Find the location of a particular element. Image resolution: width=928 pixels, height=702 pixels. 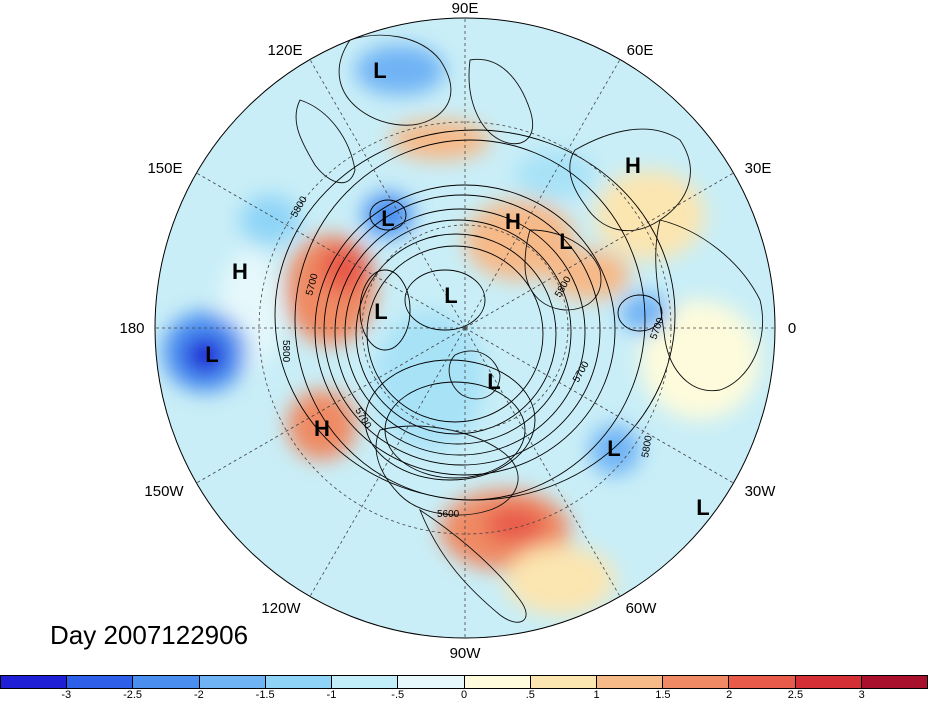

colorbar-tick-label: -.5 is located at coordinates (398, 695).